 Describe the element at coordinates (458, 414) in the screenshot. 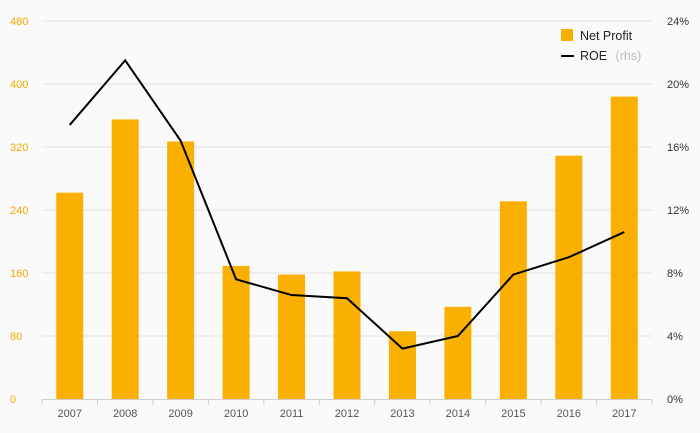

I see `x-tick-label: 2014` at that location.